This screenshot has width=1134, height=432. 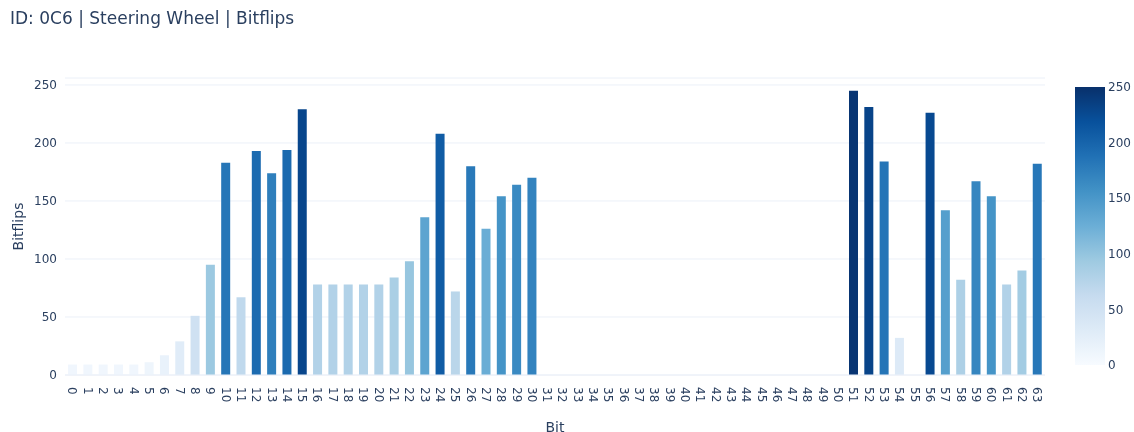 I want to click on y-tick-label: 0, so click(x=53, y=375).